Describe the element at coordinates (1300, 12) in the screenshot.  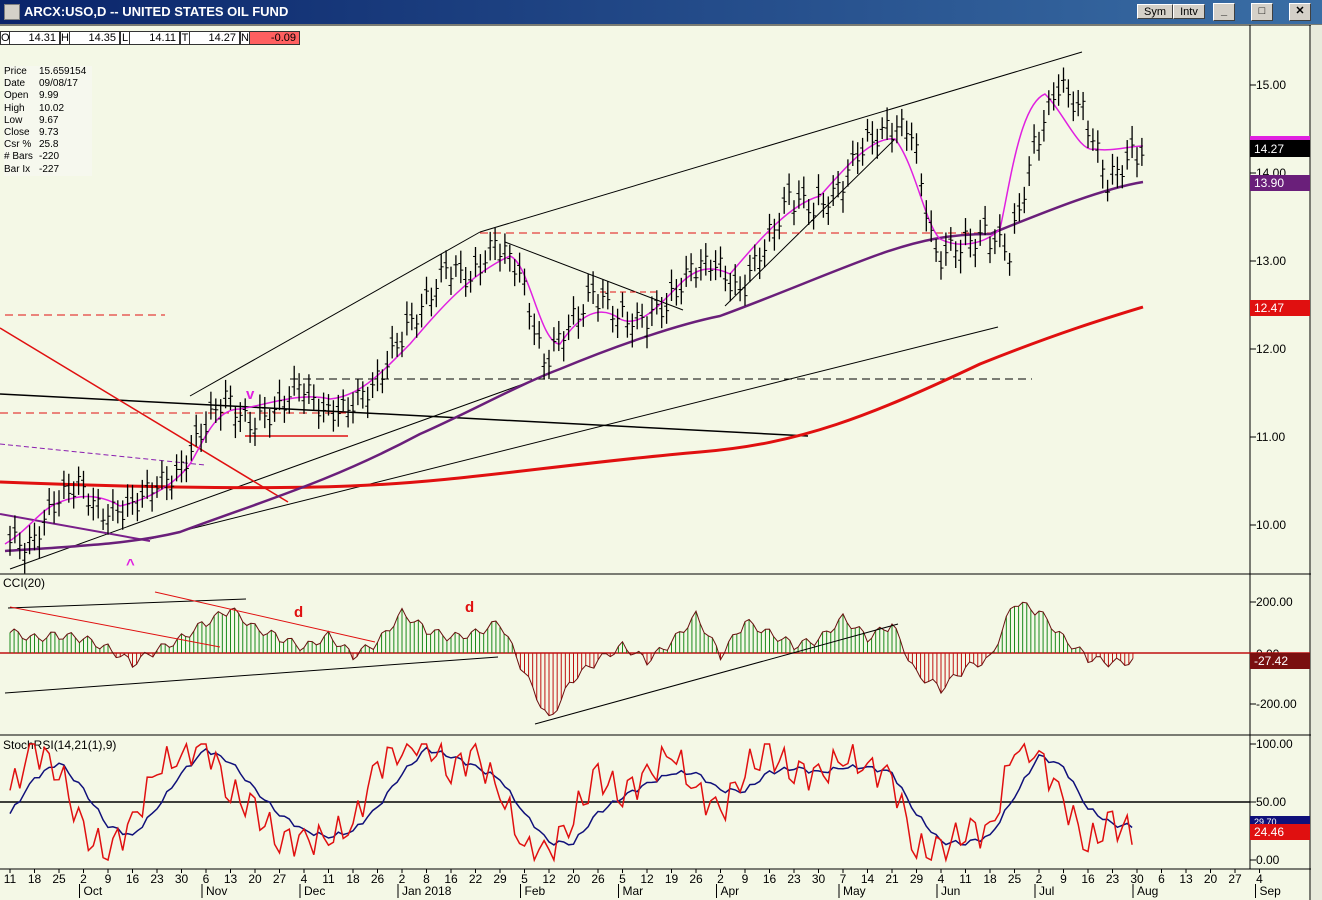
I see `close-button: ✕` at that location.